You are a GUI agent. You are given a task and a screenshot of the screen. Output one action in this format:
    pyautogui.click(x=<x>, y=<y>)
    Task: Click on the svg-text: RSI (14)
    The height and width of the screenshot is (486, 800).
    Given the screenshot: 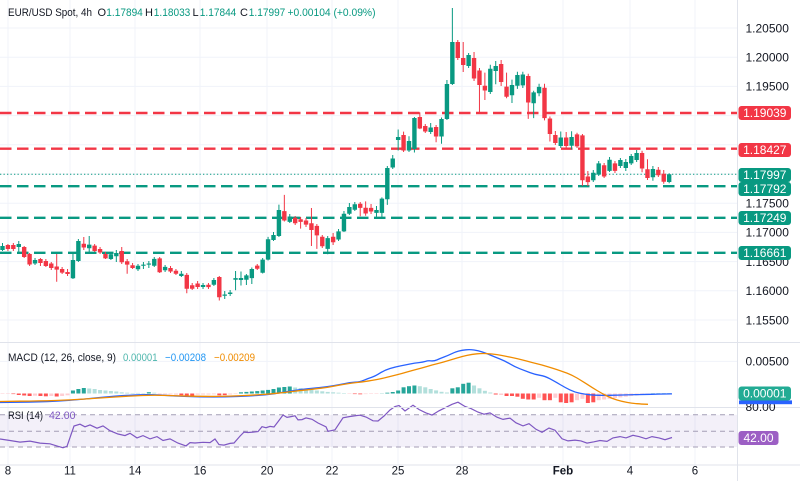 What is the action you would take?
    pyautogui.click(x=25, y=416)
    